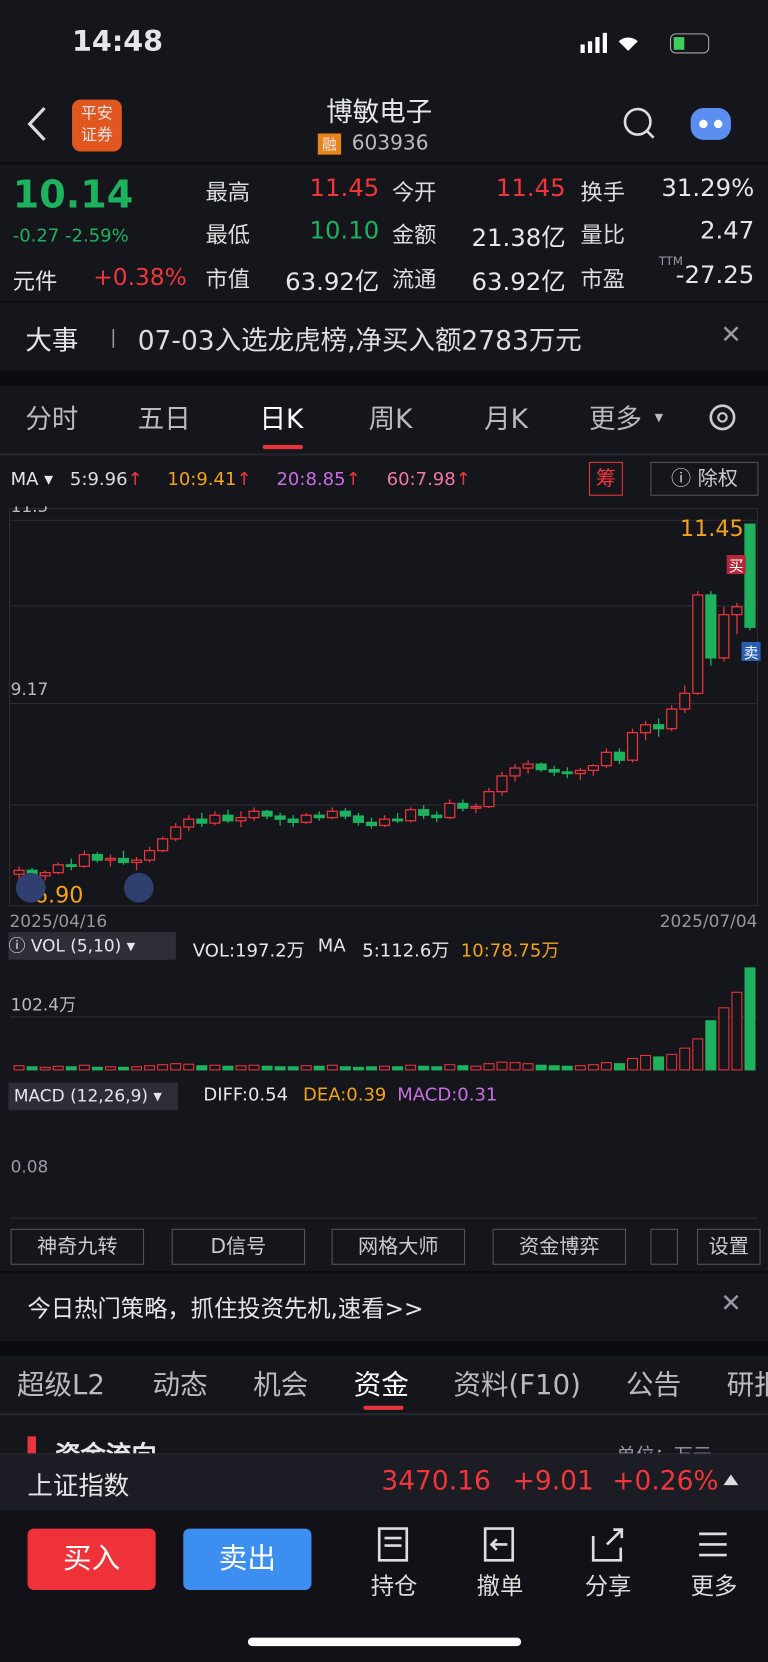 Image resolution: width=768 pixels, height=1662 pixels. Describe the element at coordinates (30, 510) in the screenshot. I see `y-tick-label: 11.5` at that location.